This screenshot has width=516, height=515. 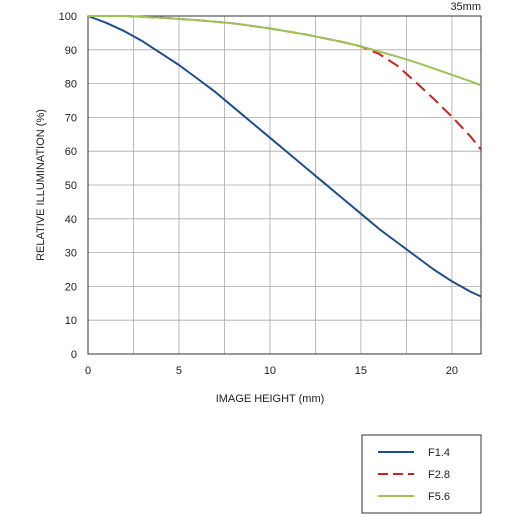 What do you see at coordinates (361, 371) in the screenshot?
I see `x-tick-label: 15` at bounding box center [361, 371].